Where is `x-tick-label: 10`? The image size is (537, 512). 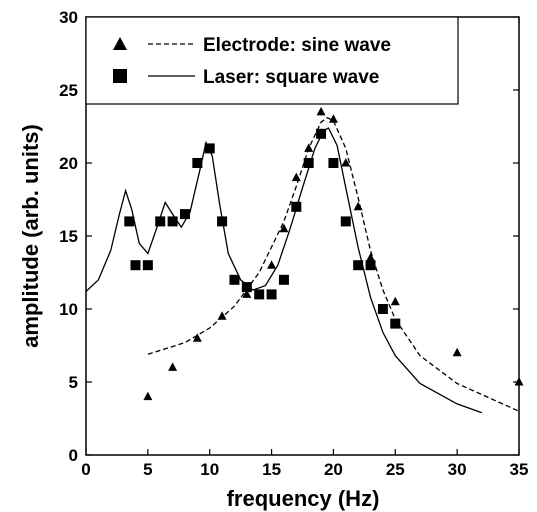
x-tick-label: 10 is located at coordinates (209, 469).